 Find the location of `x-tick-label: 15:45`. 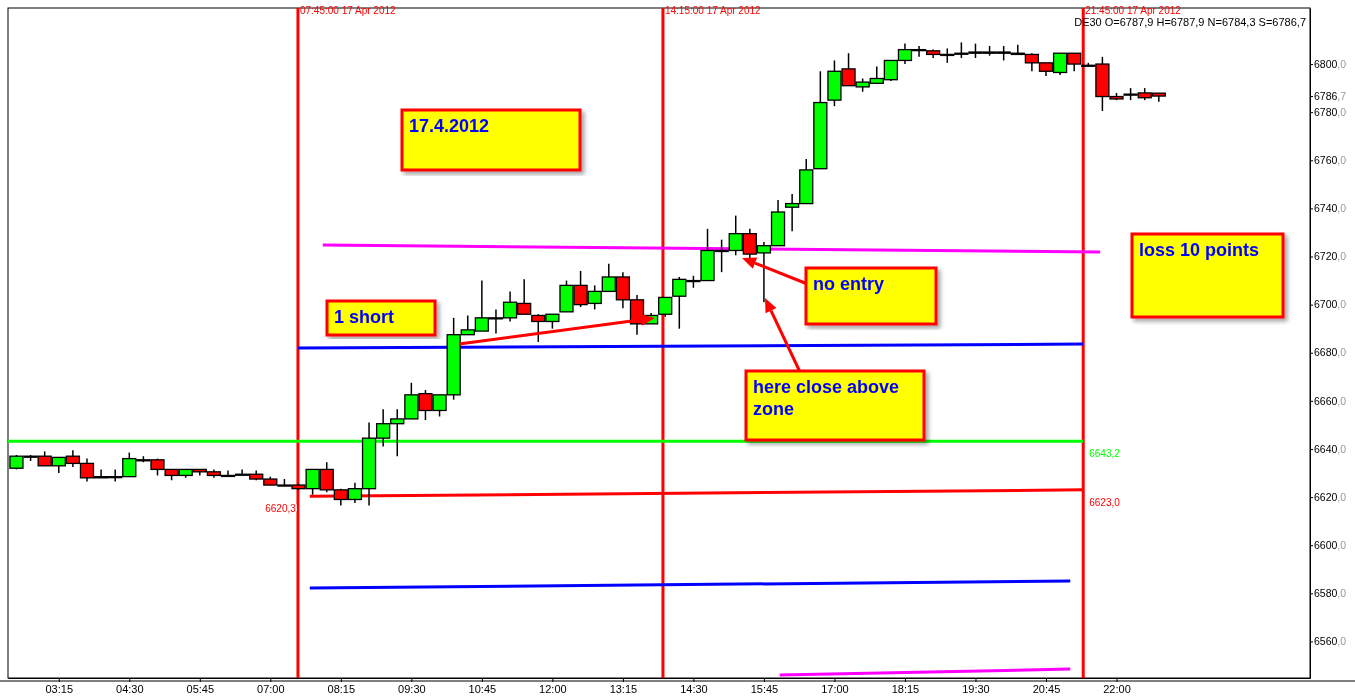

x-tick-label: 15:45 is located at coordinates (764, 688).